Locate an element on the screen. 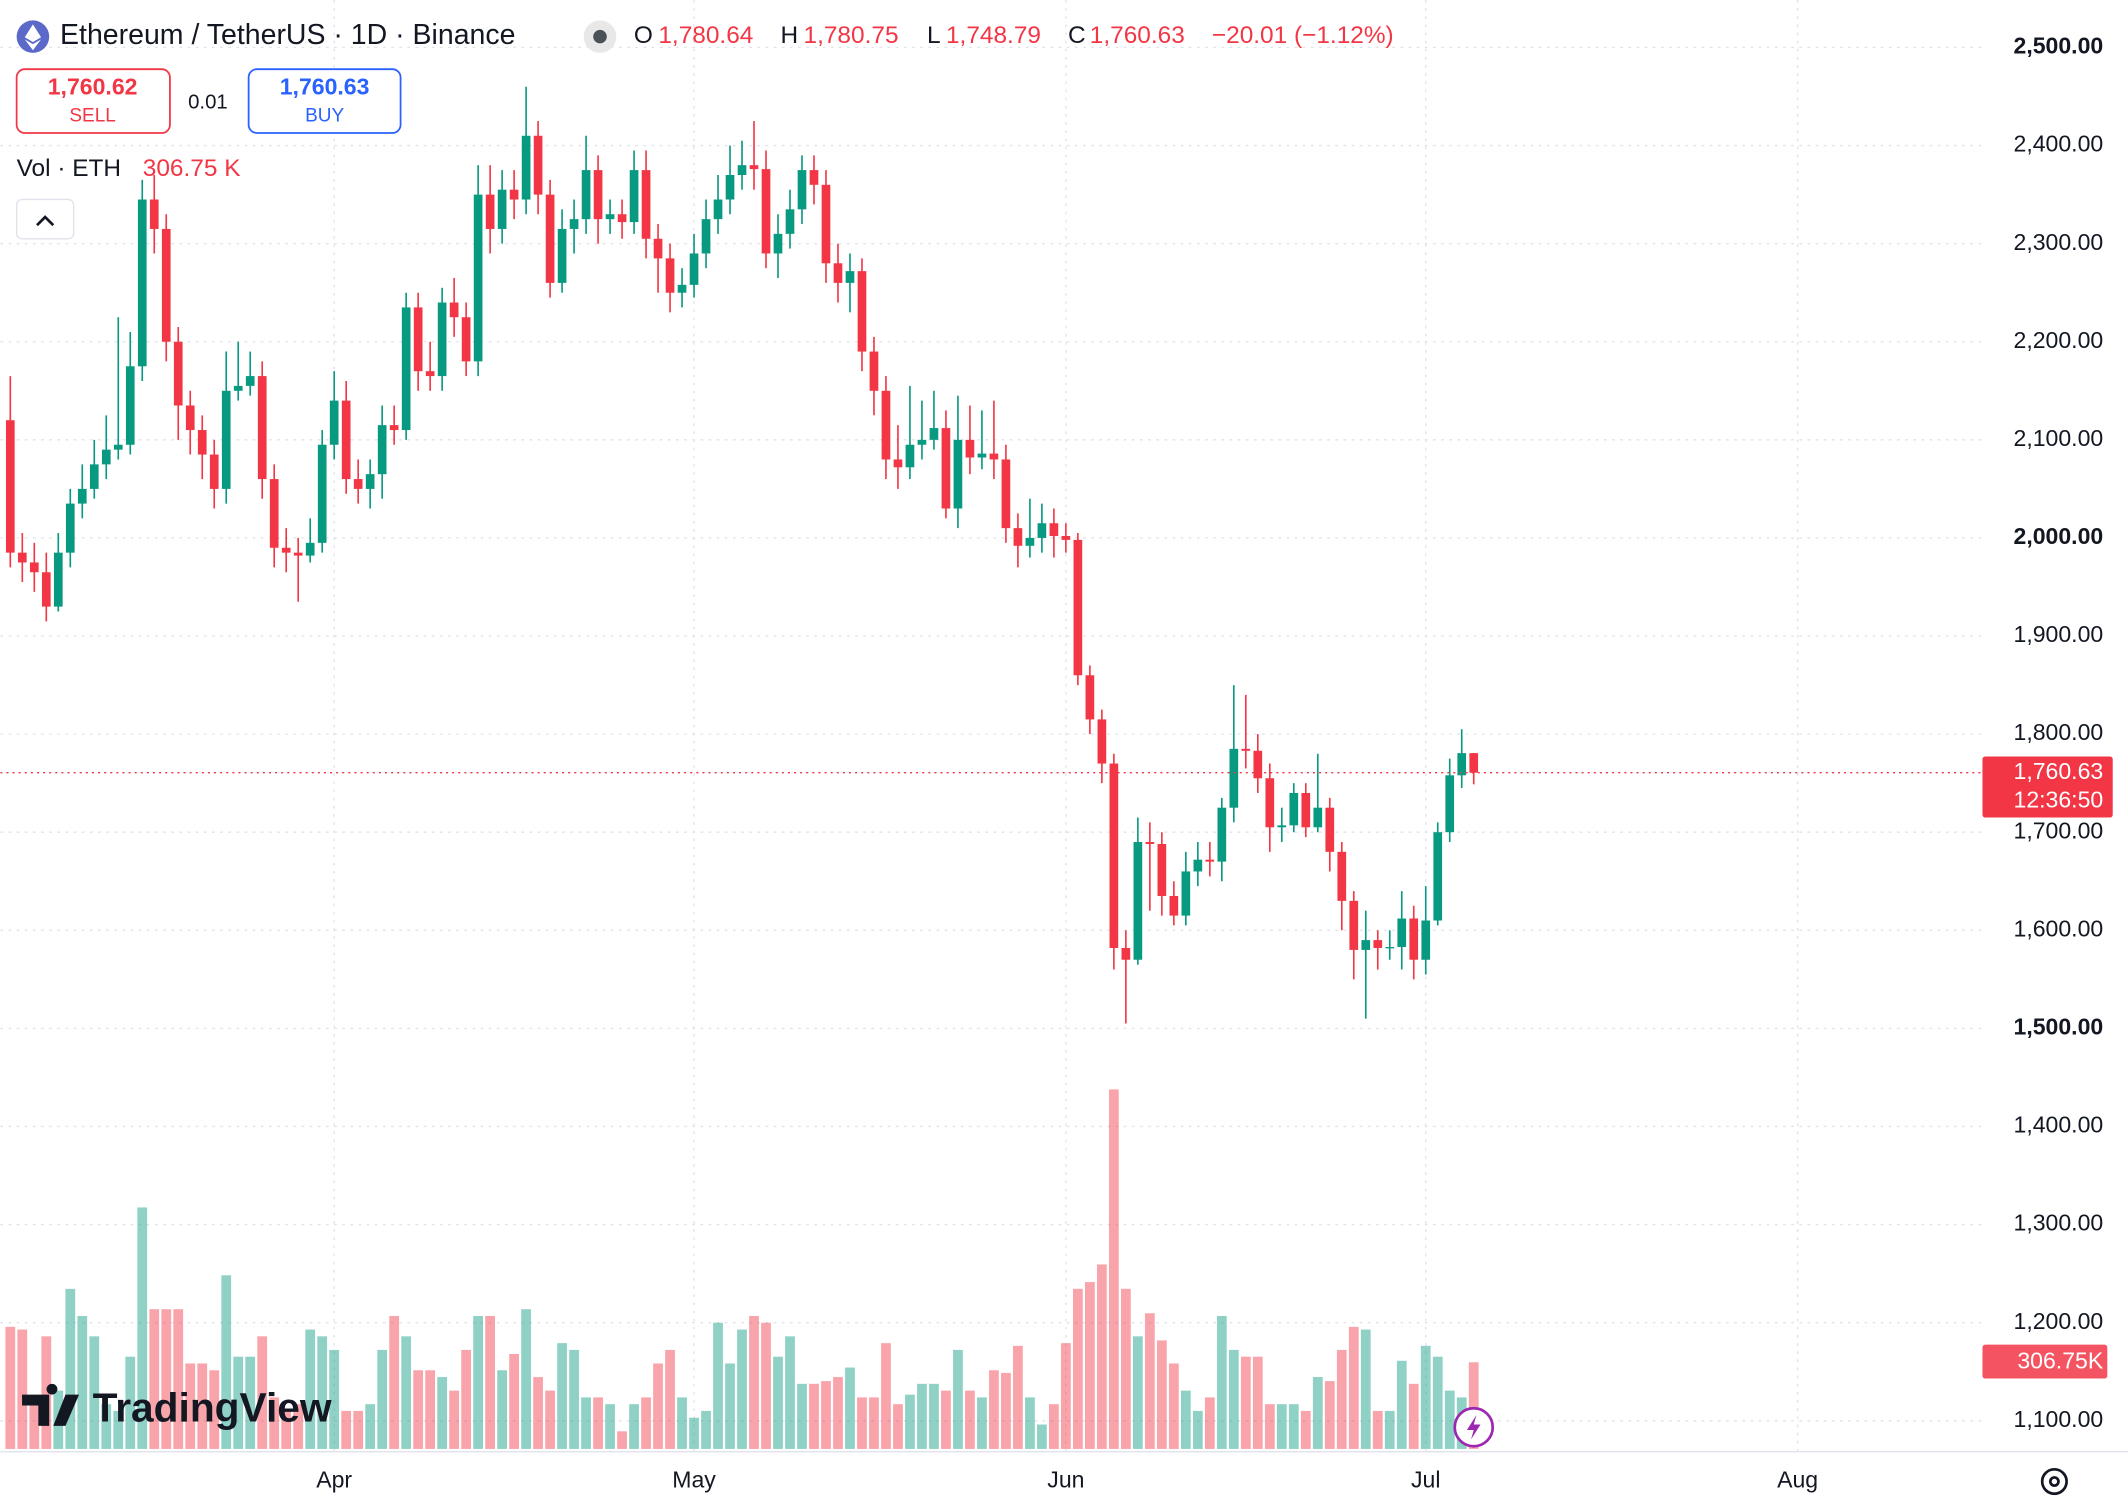 This screenshot has height=1510, width=2128. settings-button is located at coordinates (2054, 1481).